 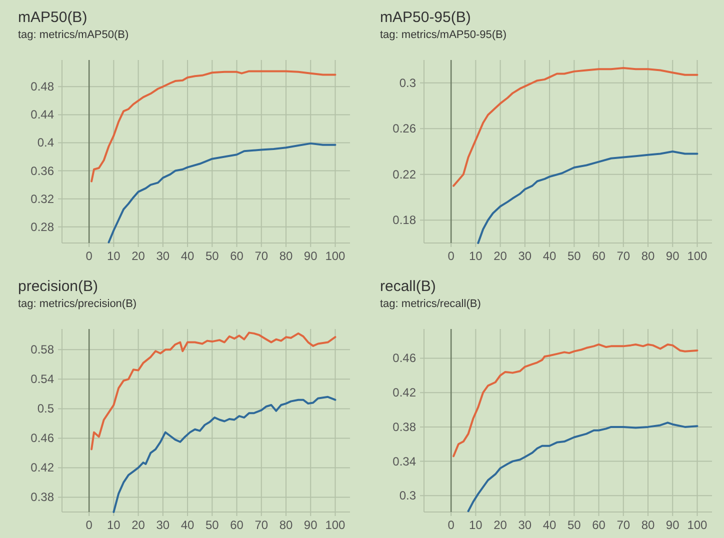 What do you see at coordinates (404, 220) in the screenshot?
I see `y-tick-label: 0.18` at bounding box center [404, 220].